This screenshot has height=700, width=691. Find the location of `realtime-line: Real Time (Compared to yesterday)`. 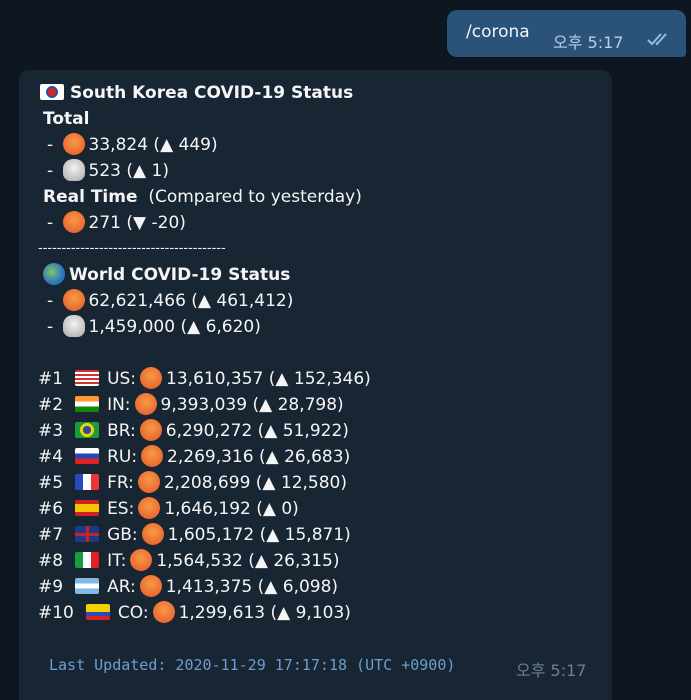

realtime-line: Real Time (Compared to yesterday) is located at coordinates (202, 197).